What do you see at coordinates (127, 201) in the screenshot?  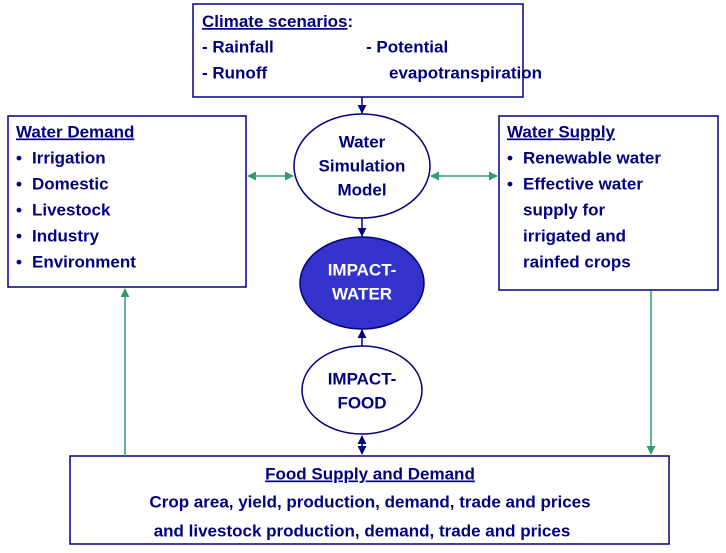 I see `demand-box` at bounding box center [127, 201].